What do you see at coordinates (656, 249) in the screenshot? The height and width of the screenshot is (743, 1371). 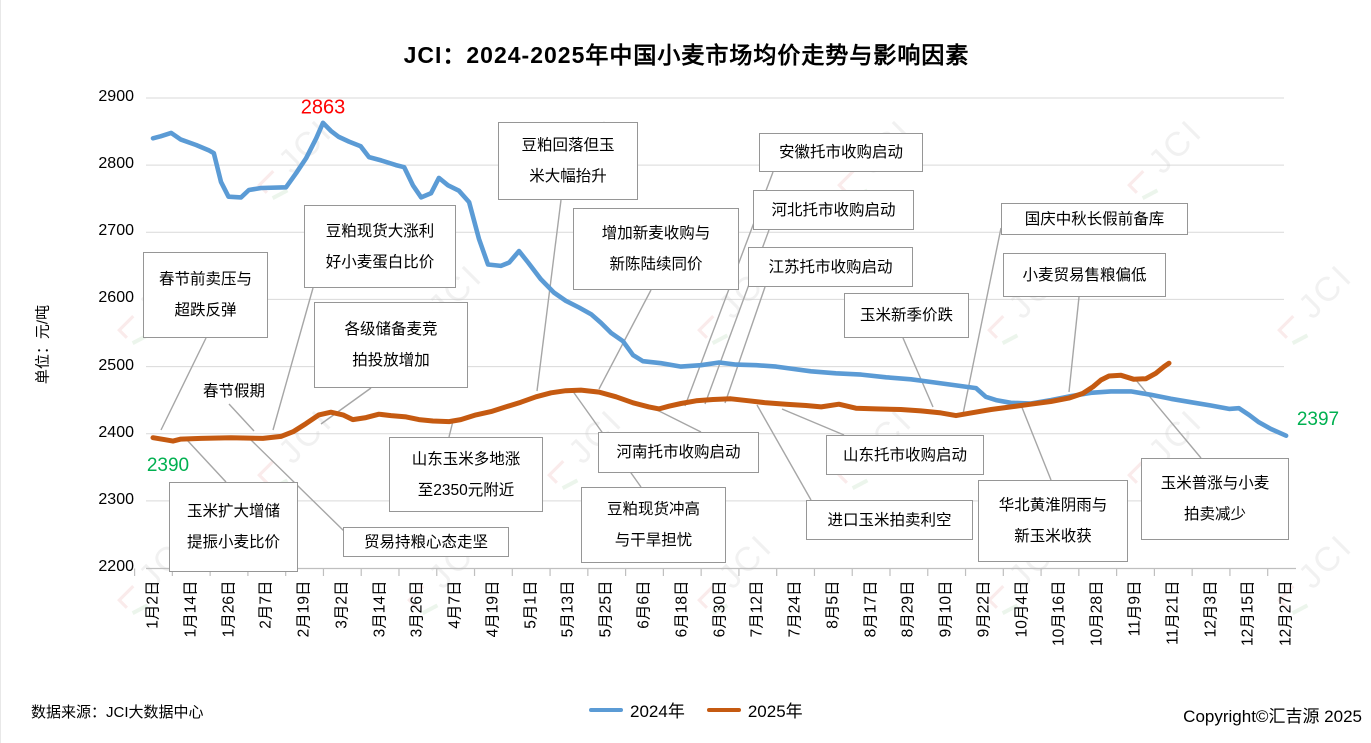 I see `annotation-box-9: 增加新麦收购与 新陈陆续同价` at bounding box center [656, 249].